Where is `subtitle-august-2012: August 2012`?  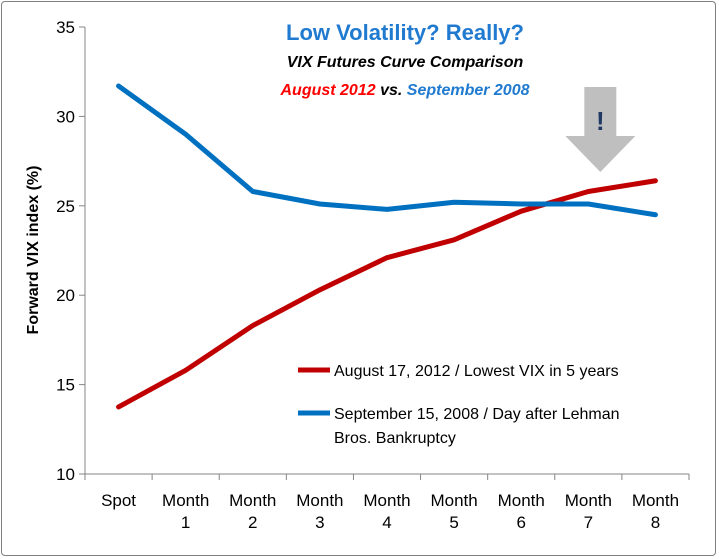 subtitle-august-2012: August 2012 is located at coordinates (327, 90).